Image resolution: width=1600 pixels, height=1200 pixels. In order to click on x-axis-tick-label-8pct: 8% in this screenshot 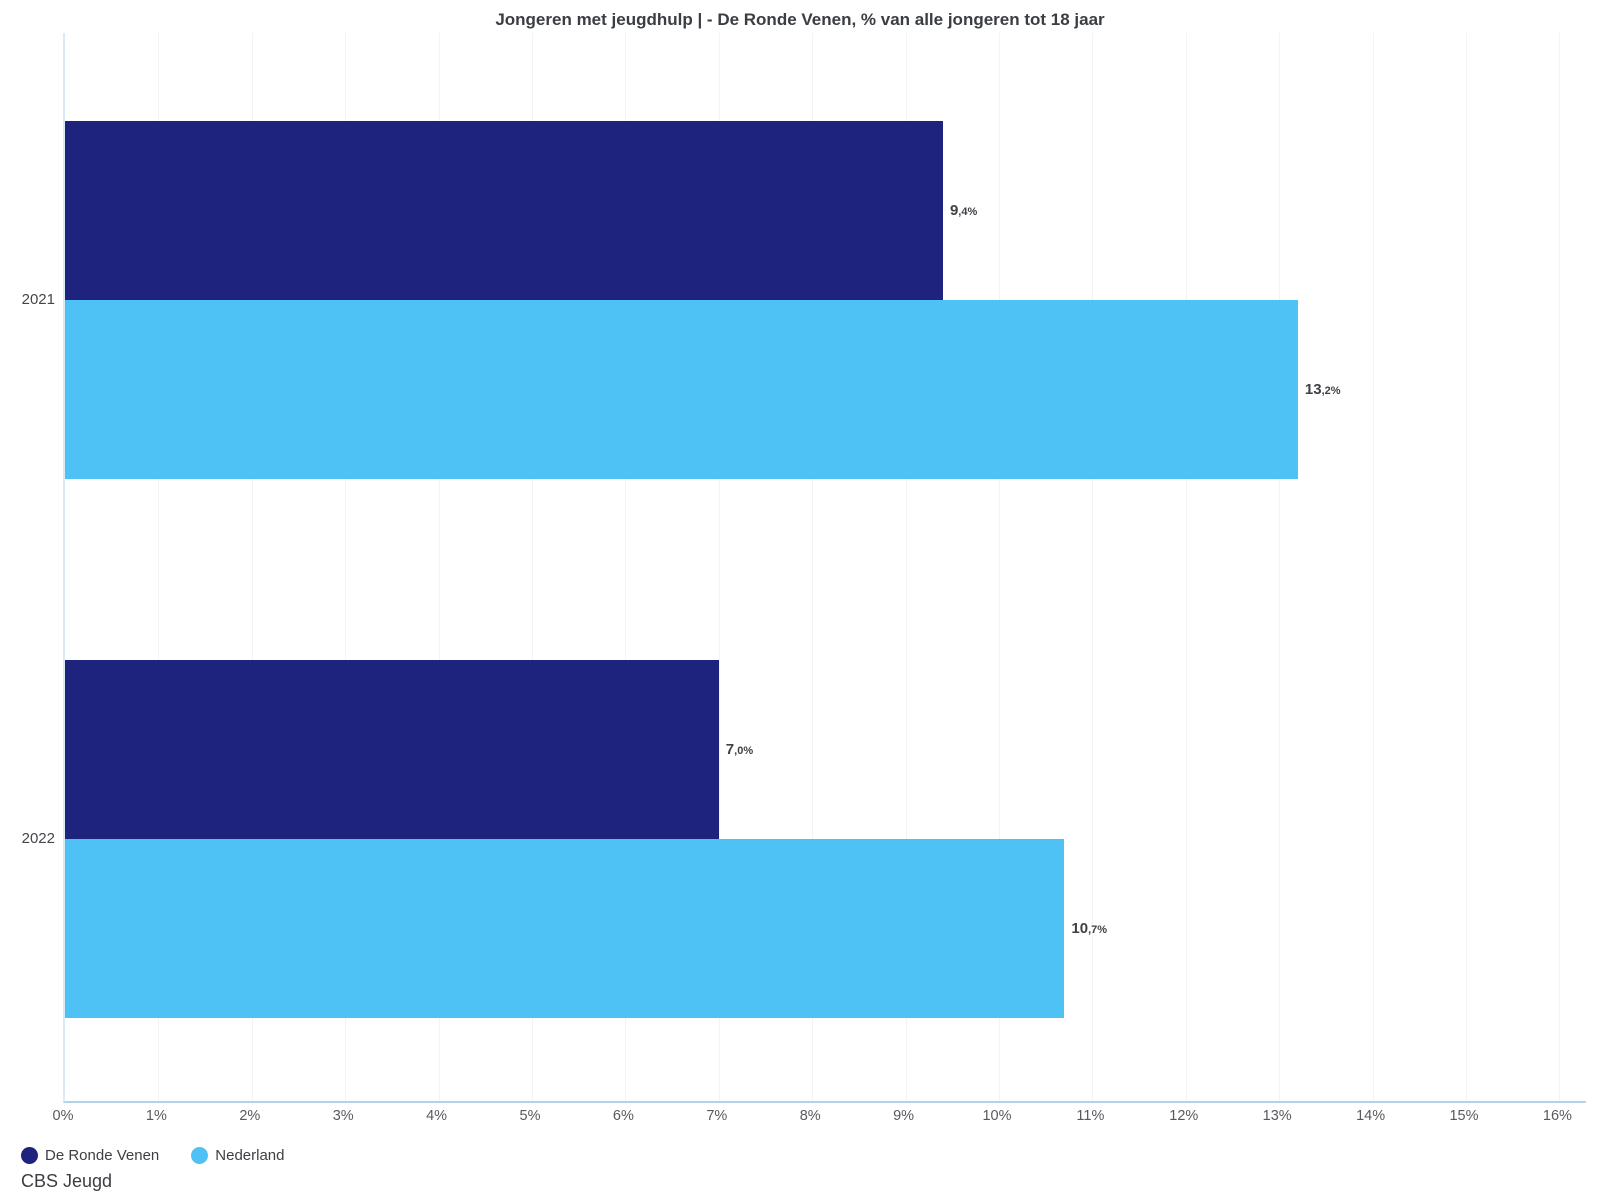, I will do `click(810, 1116)`.